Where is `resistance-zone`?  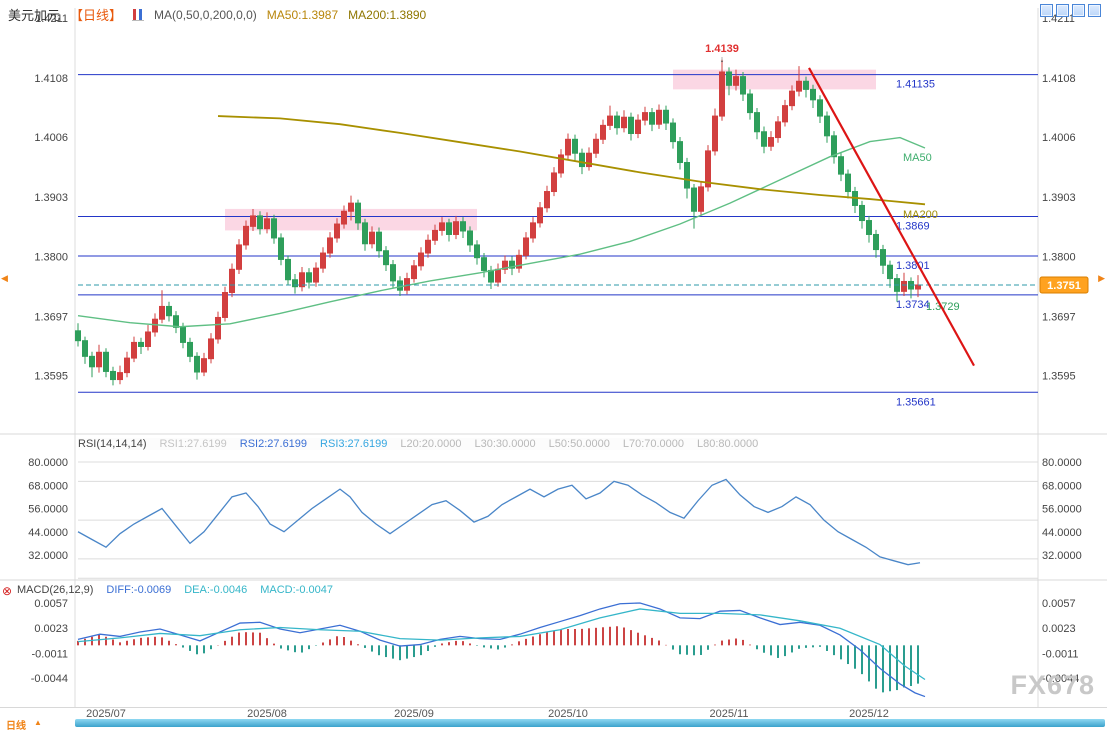 resistance-zone is located at coordinates (774, 79).